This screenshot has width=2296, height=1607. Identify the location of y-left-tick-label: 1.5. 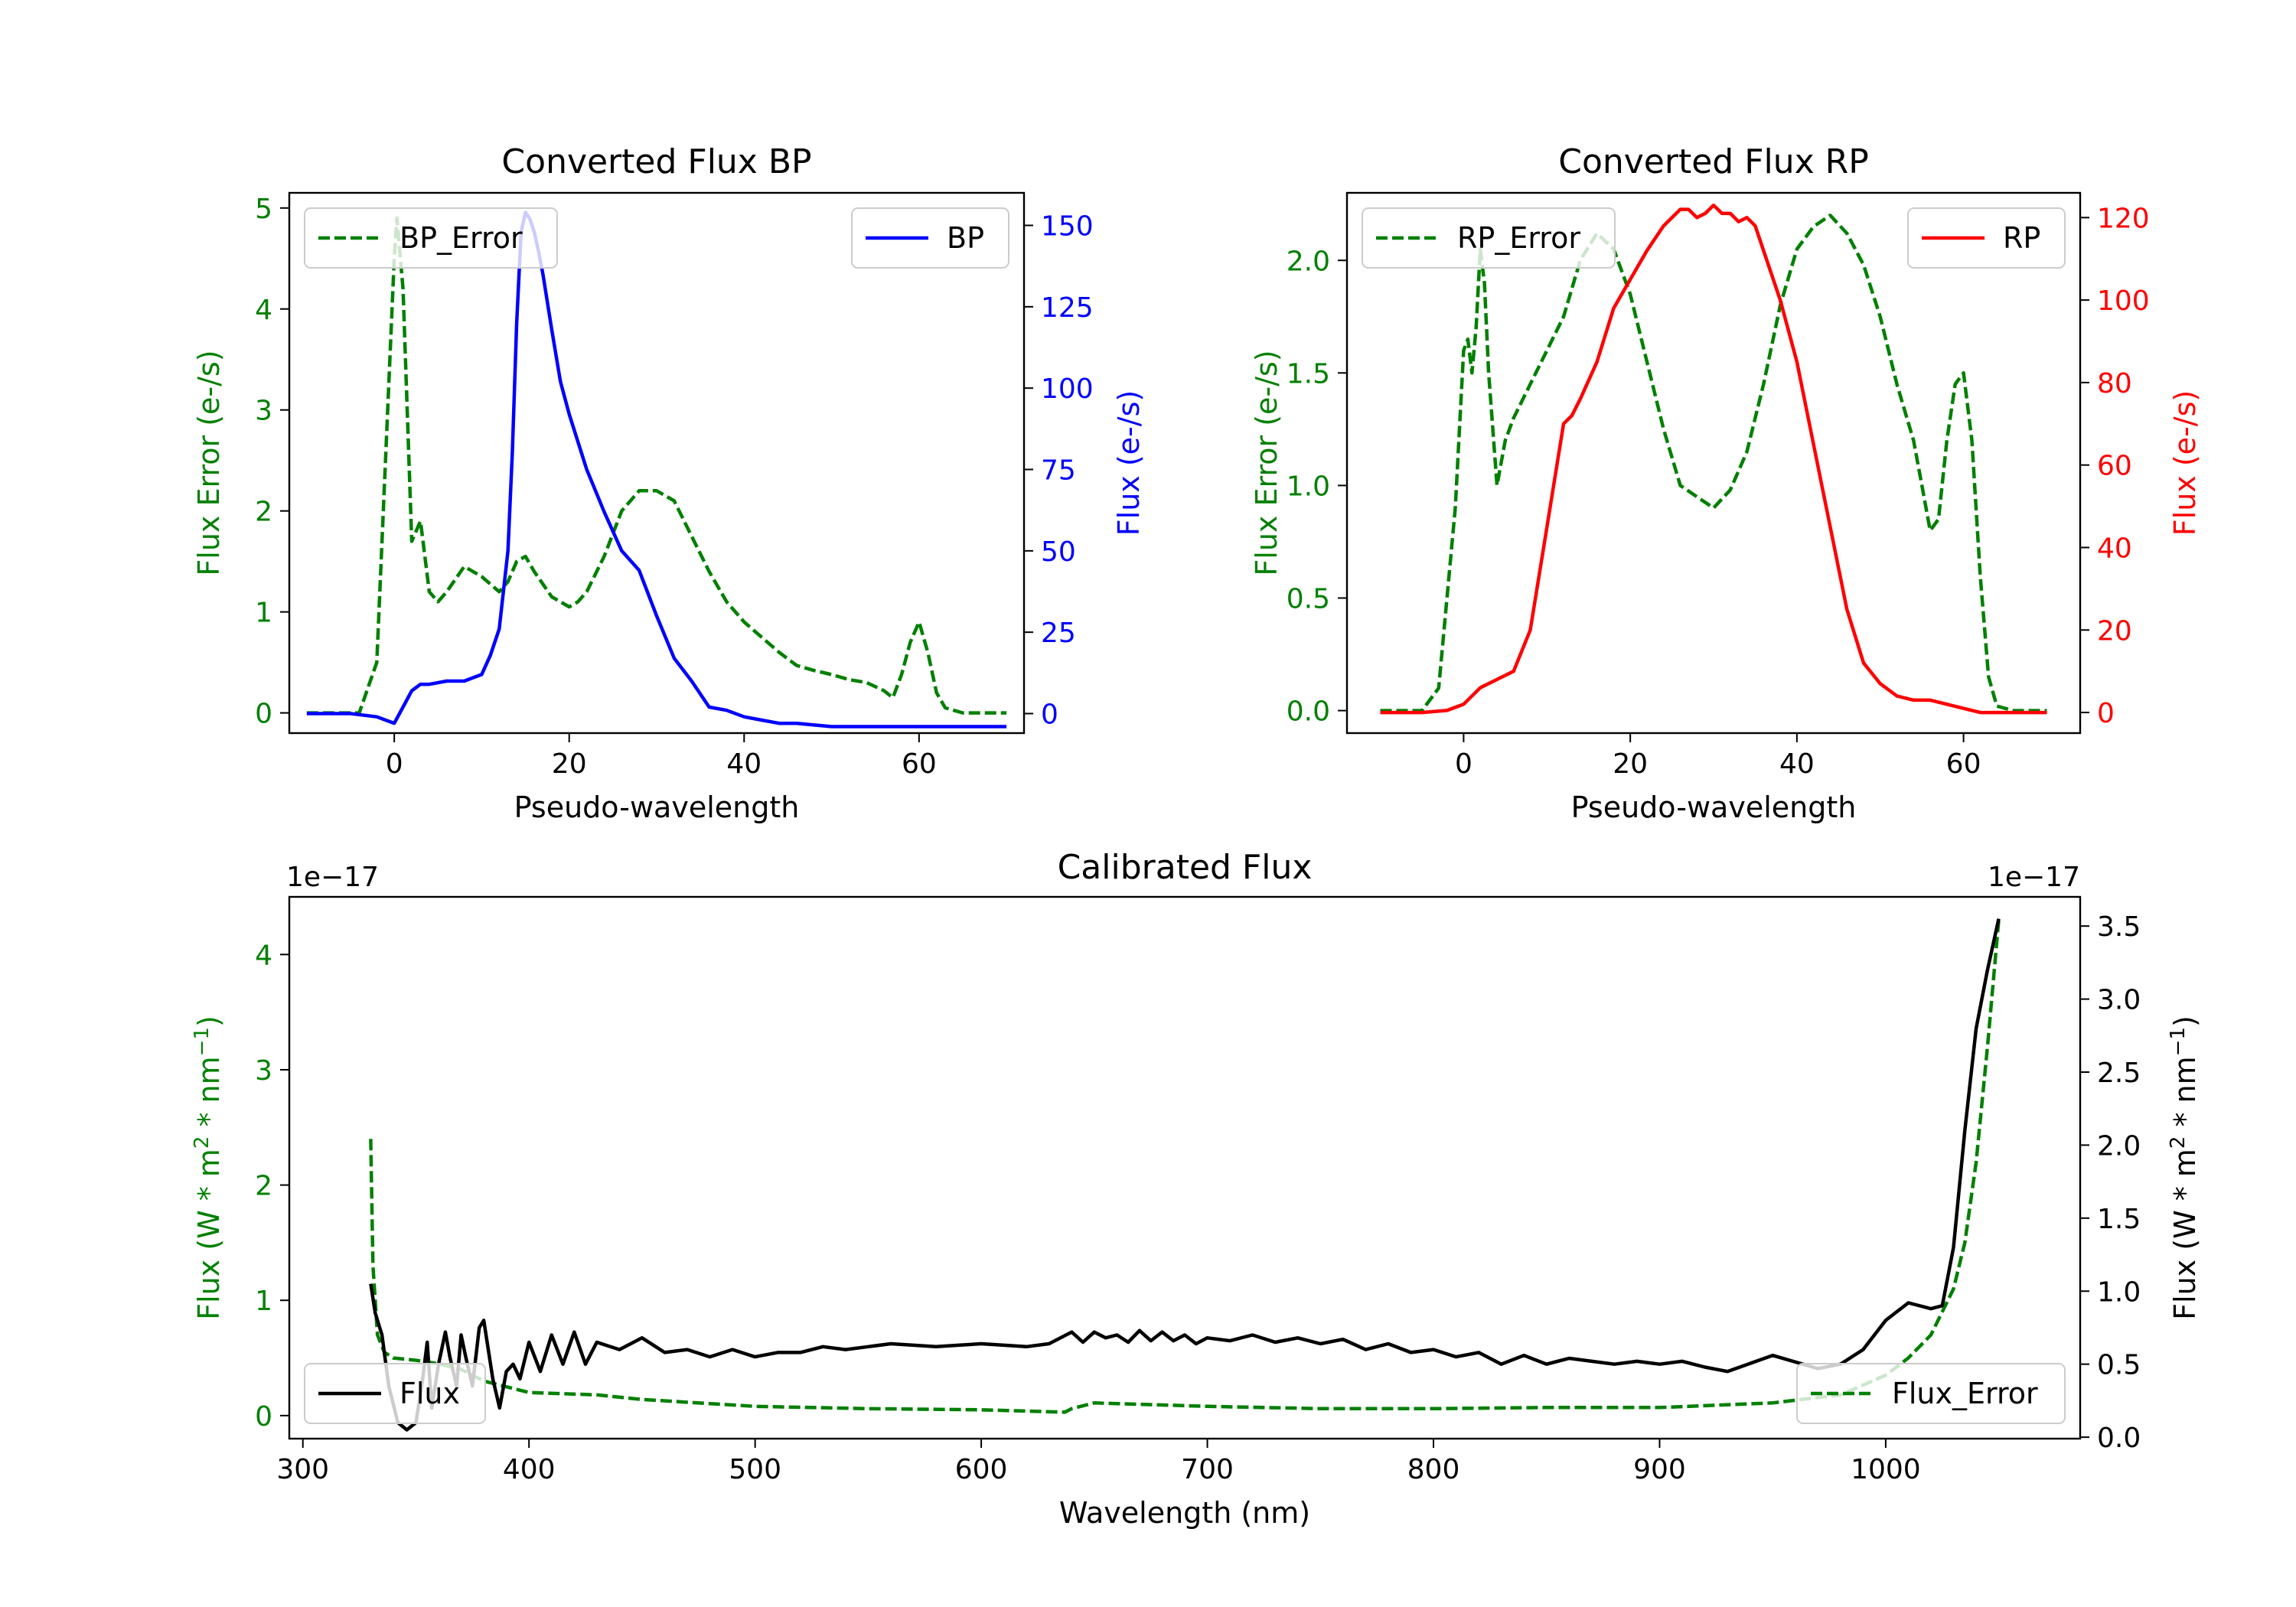
(1308, 374).